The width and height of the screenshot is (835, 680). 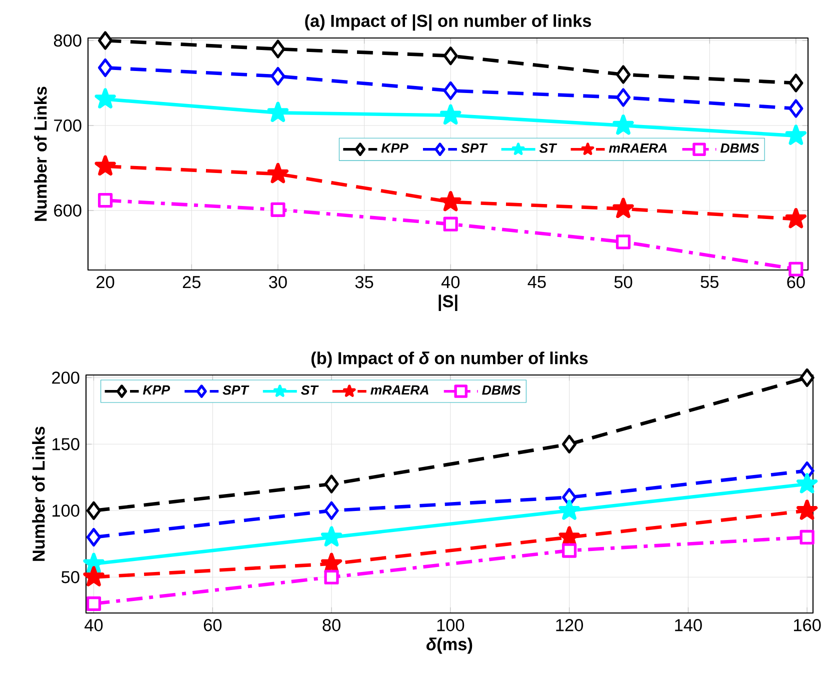 What do you see at coordinates (709, 282) in the screenshot?
I see `x-tick-label: 55` at bounding box center [709, 282].